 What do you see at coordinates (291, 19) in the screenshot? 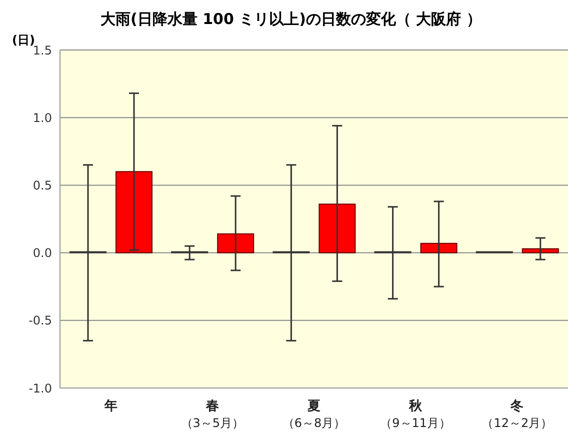
I see `chart-title: 大雨(日降水量 100 ミリ以上)の日数の変化（ 大阪府 ）` at bounding box center [291, 19].